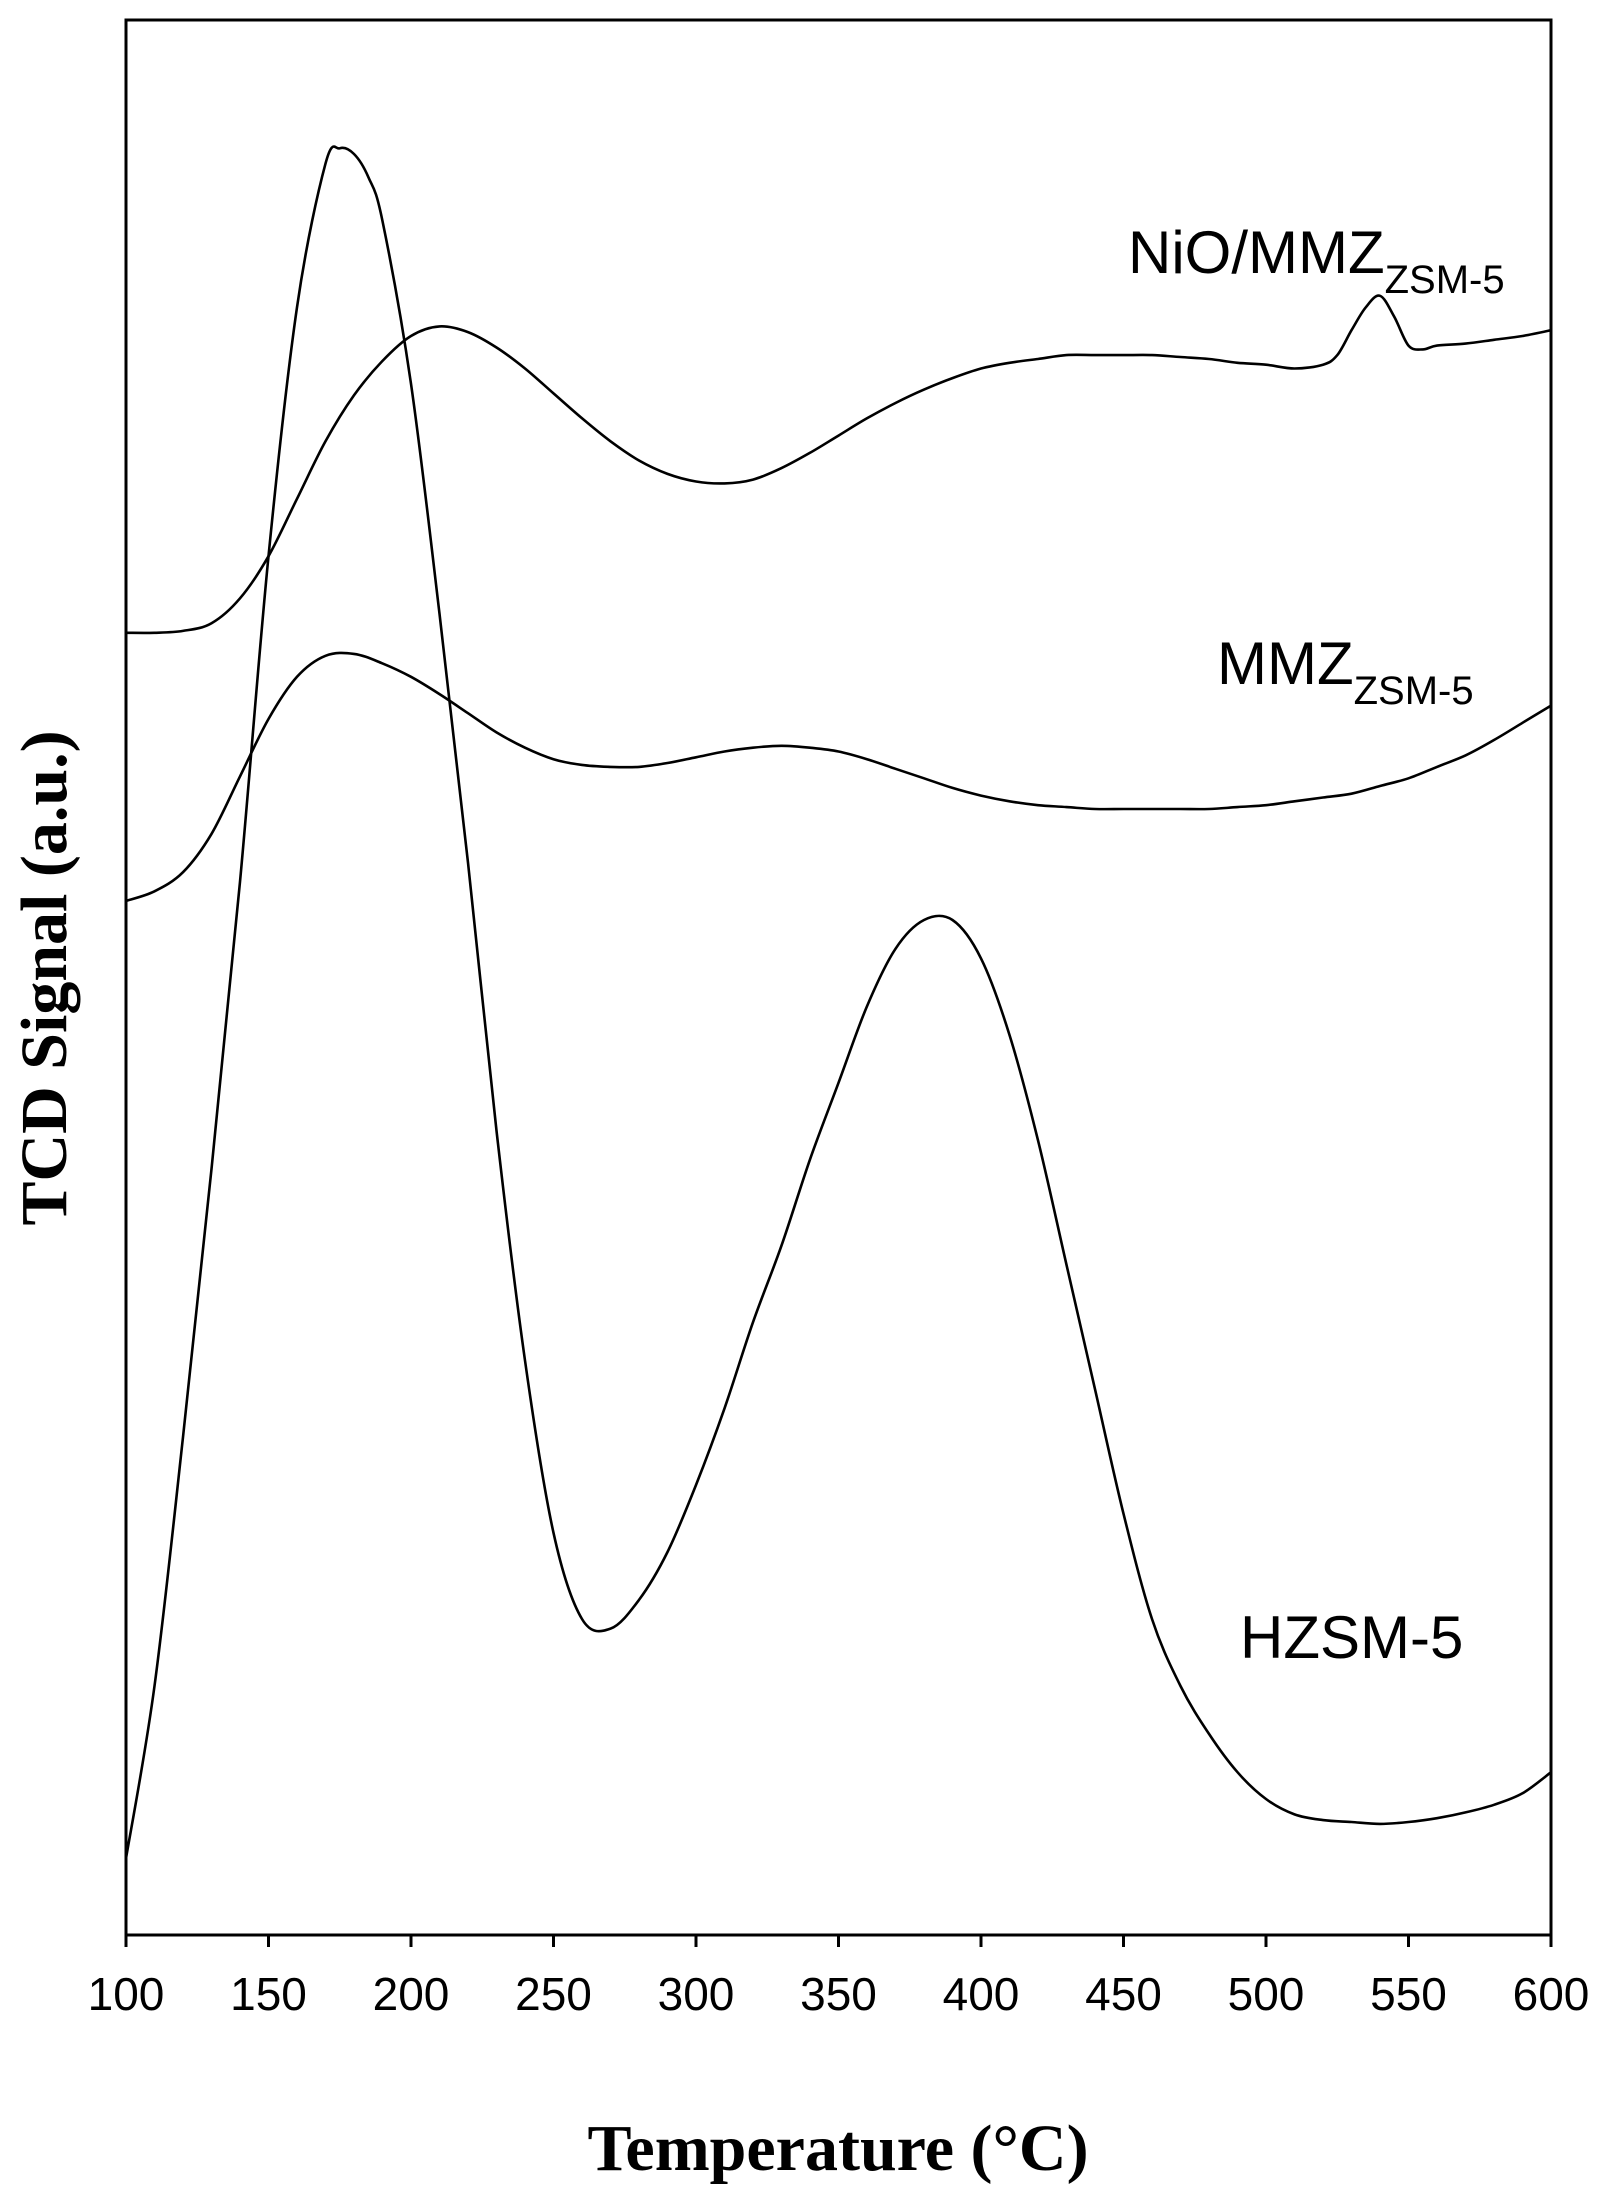  Describe the element at coordinates (837, 2148) in the screenshot. I see `x-axis-title: Temperature (°C)` at that location.